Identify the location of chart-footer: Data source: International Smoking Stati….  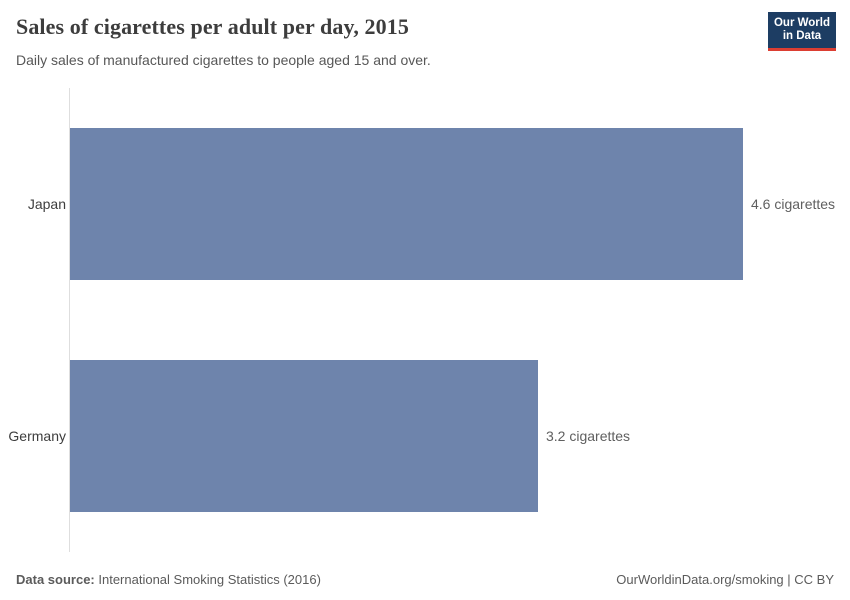
(425, 579).